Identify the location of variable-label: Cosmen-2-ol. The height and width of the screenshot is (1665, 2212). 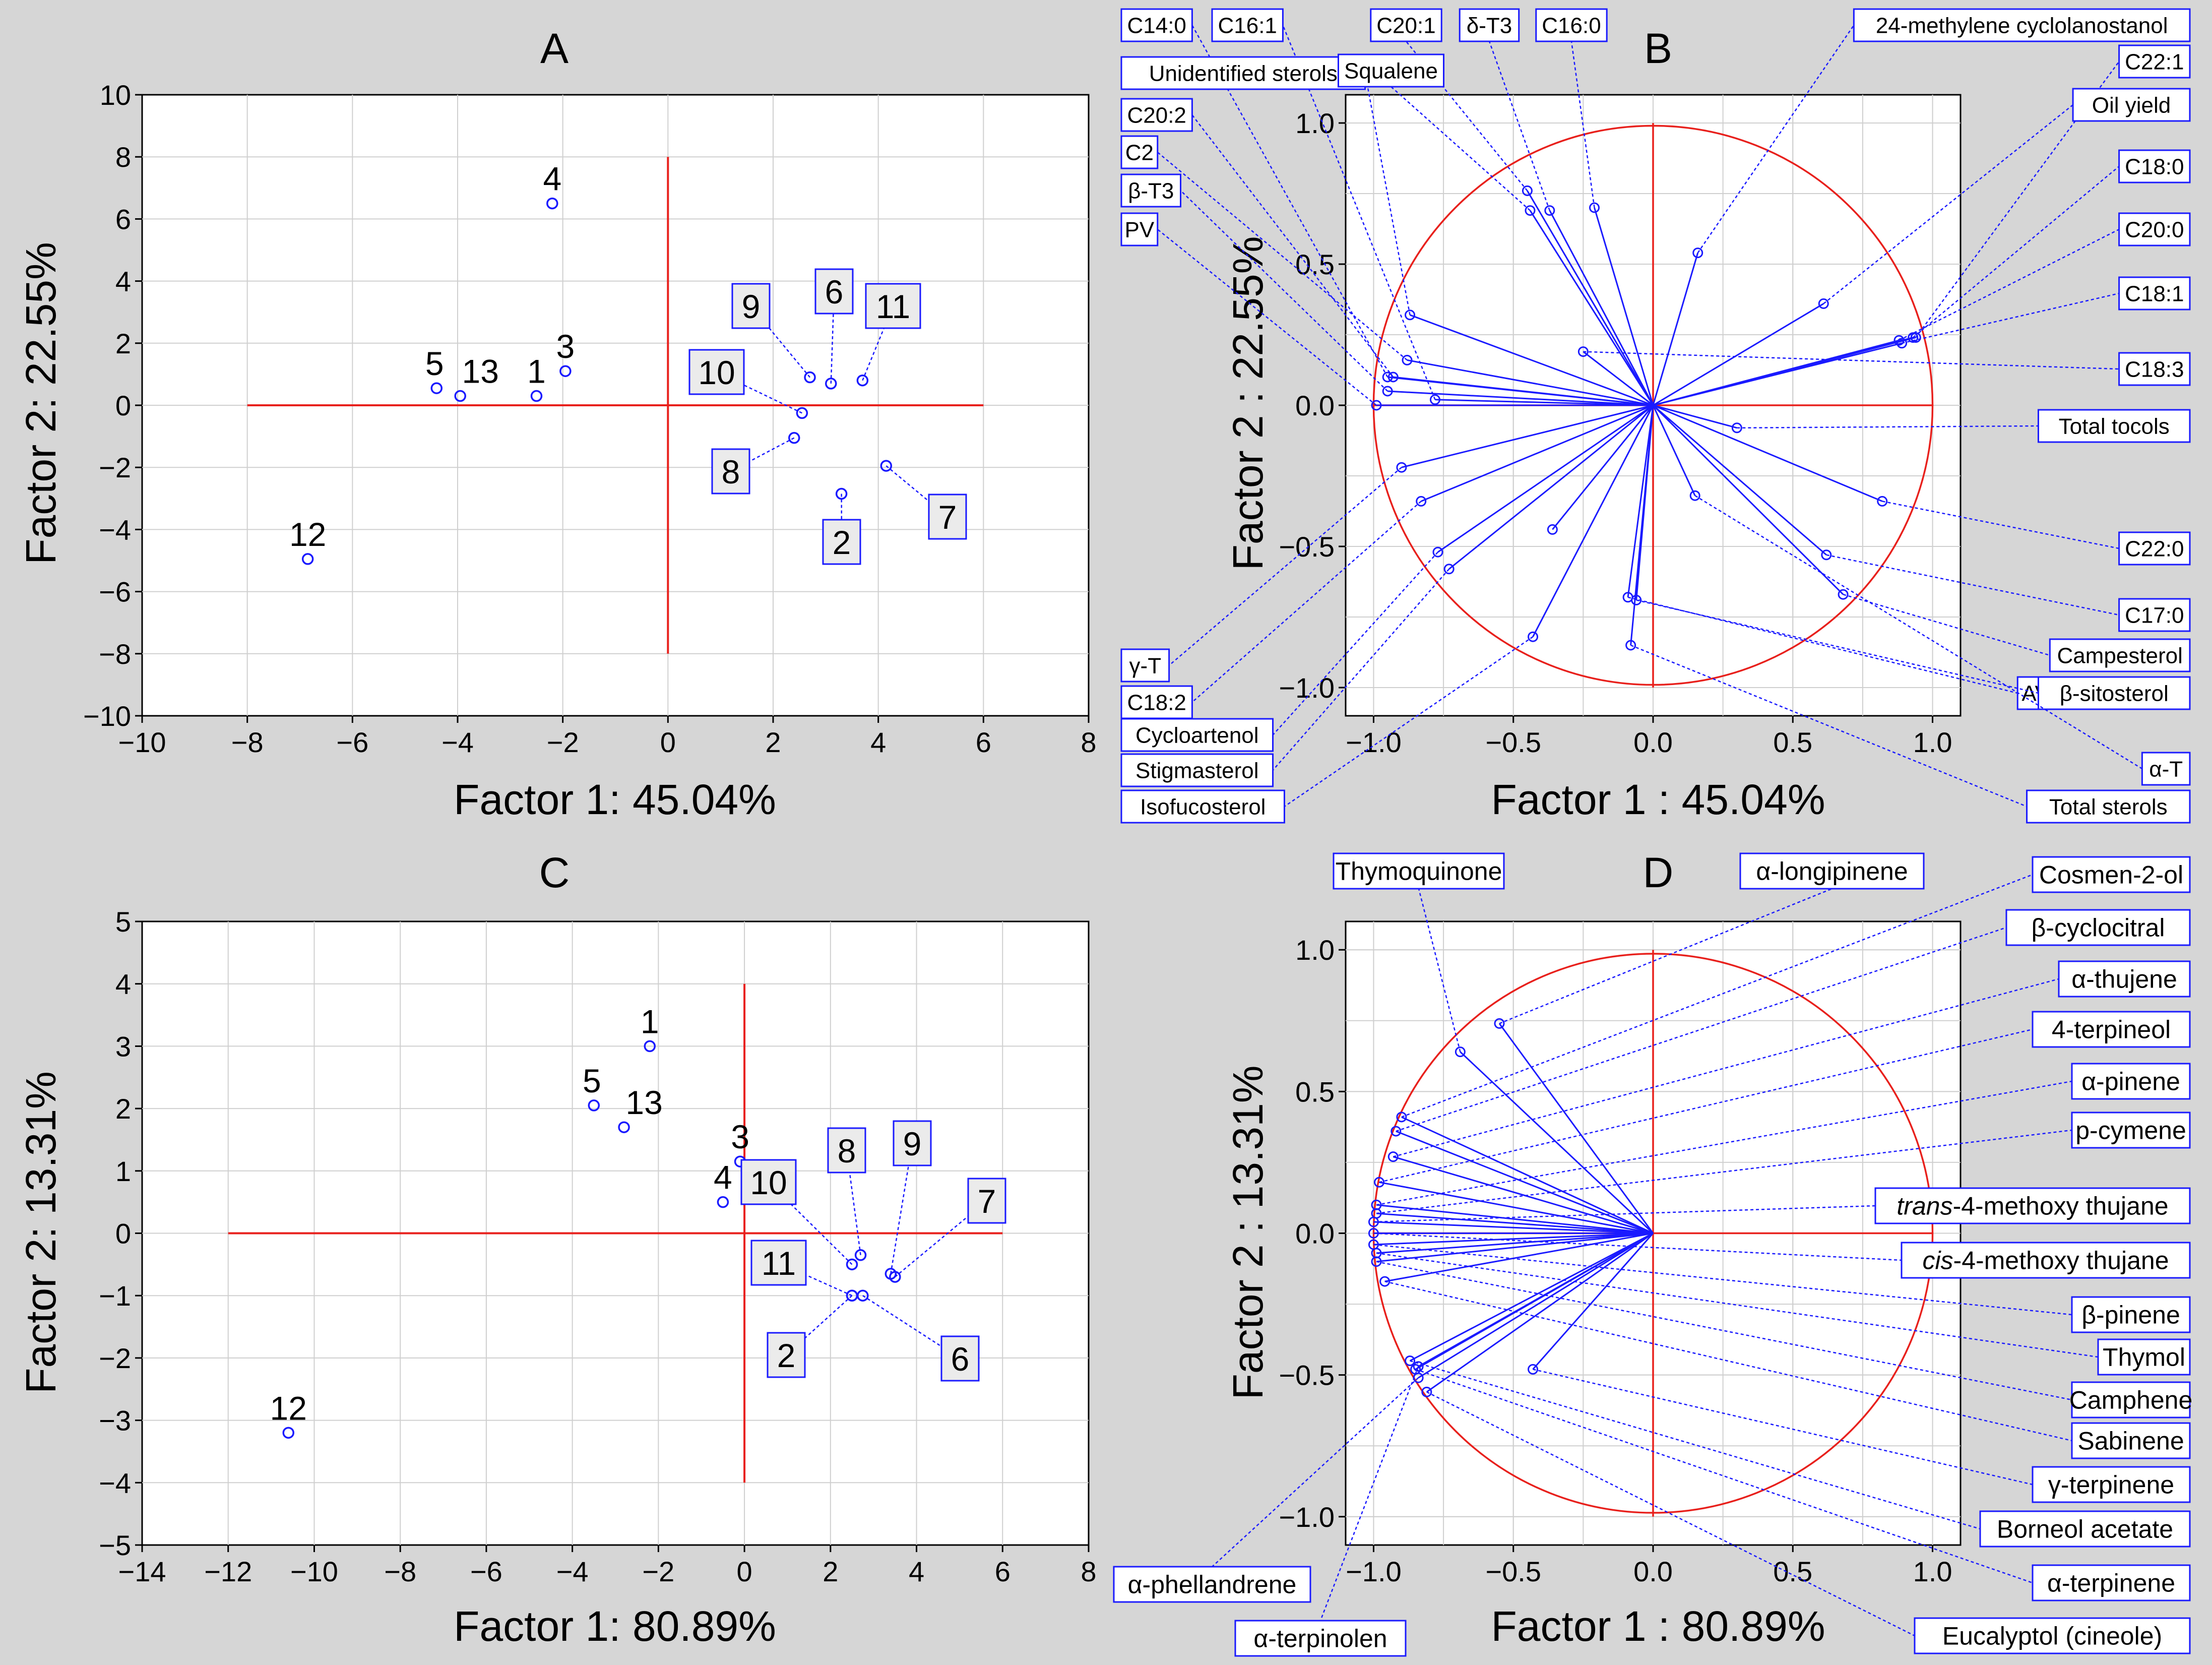
(2111, 875).